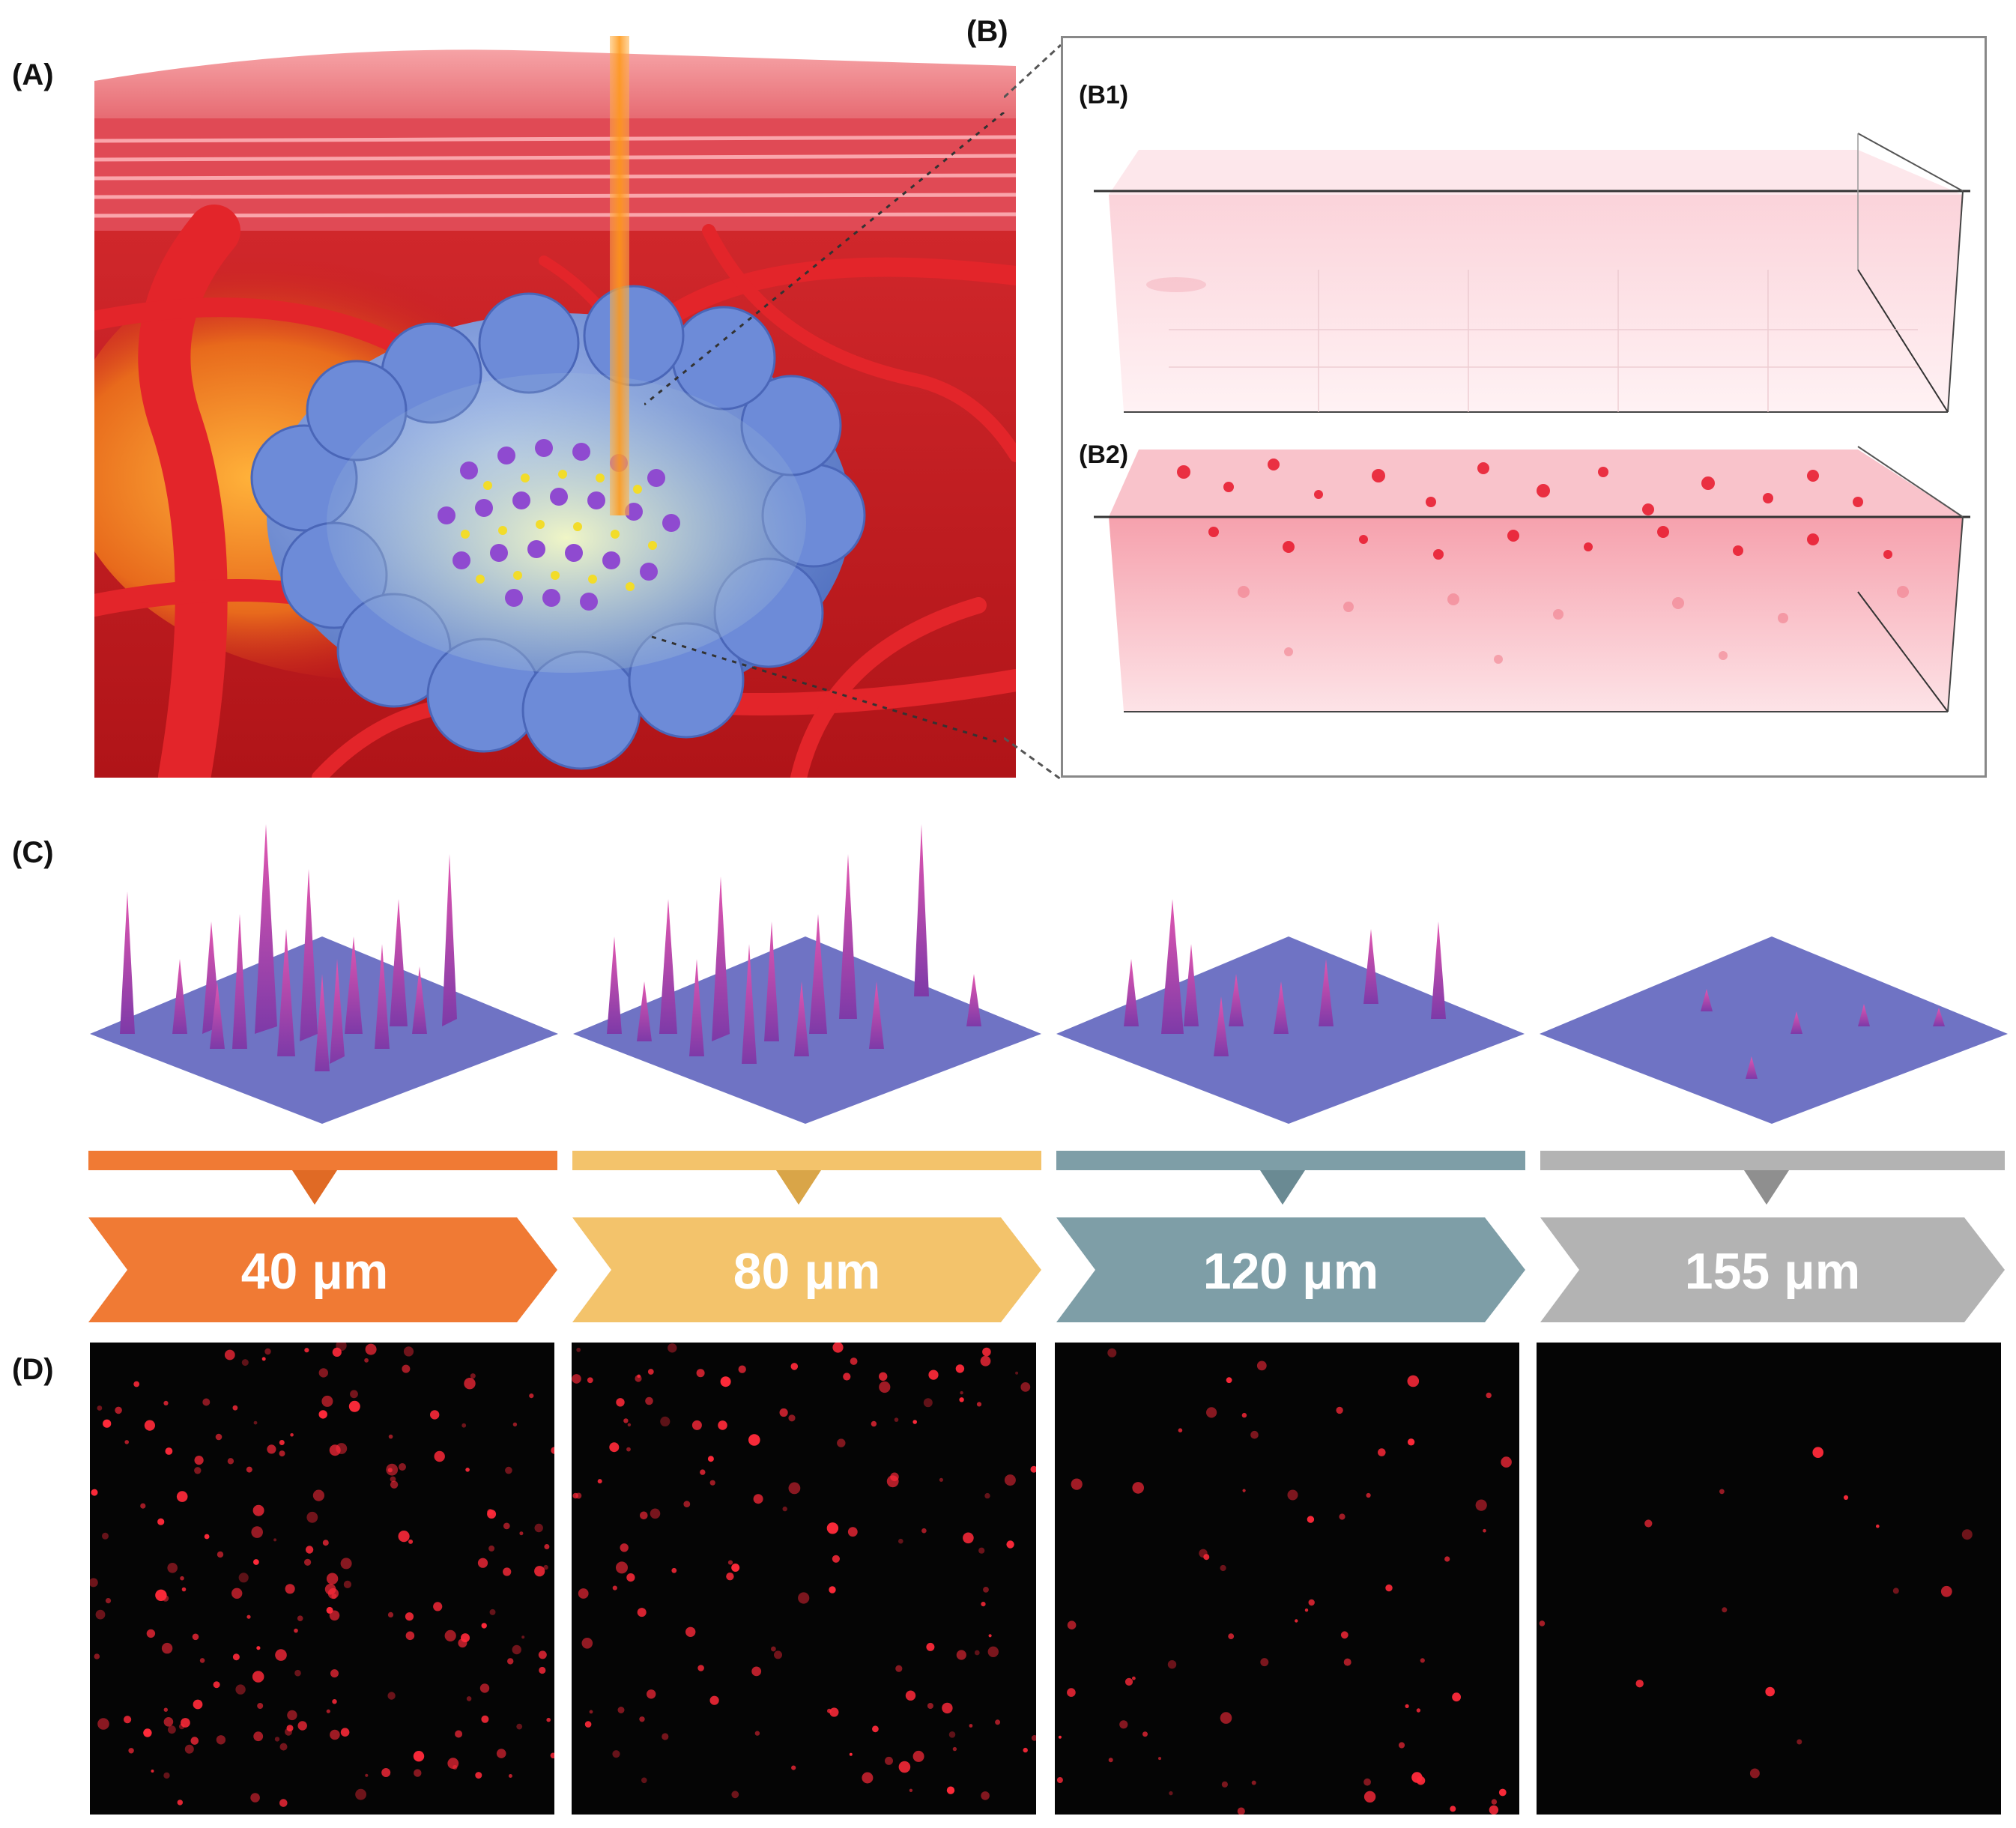  What do you see at coordinates (1104, 455) in the screenshot?
I see `panel-b2-label: (B2)` at bounding box center [1104, 455].